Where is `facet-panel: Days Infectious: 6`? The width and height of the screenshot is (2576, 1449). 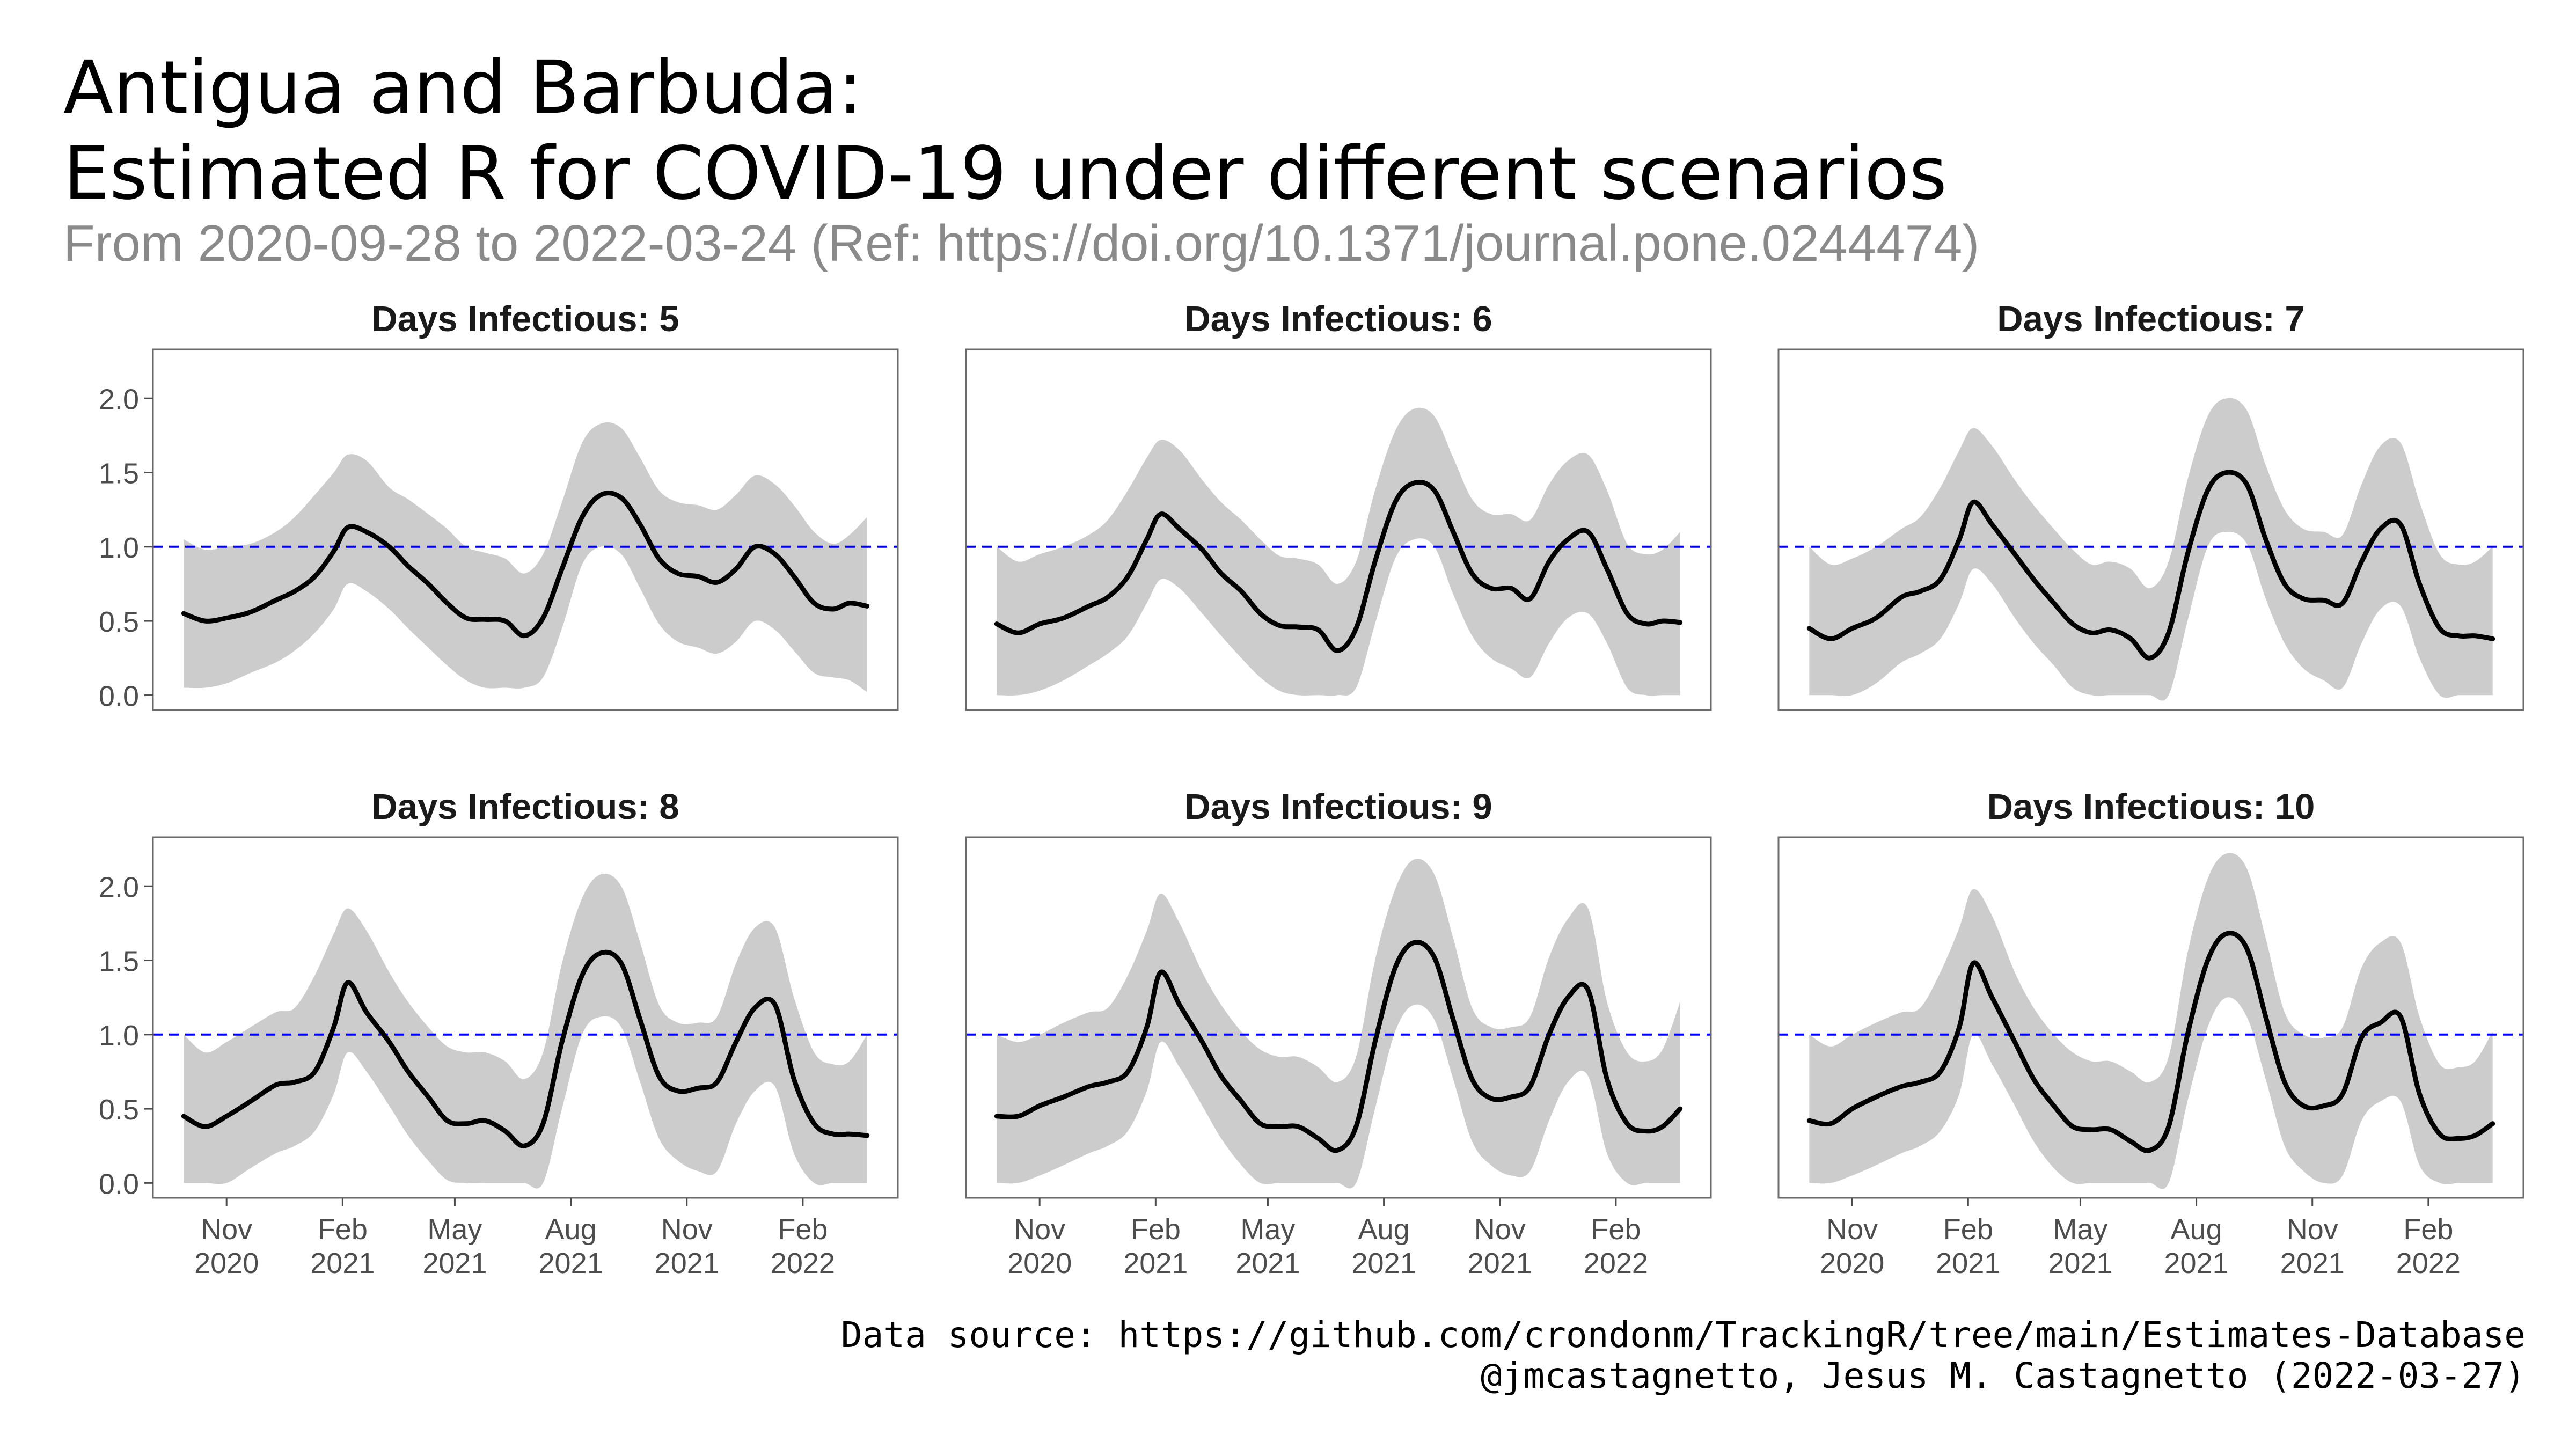 facet-panel: Days Infectious: 6 is located at coordinates (1338, 505).